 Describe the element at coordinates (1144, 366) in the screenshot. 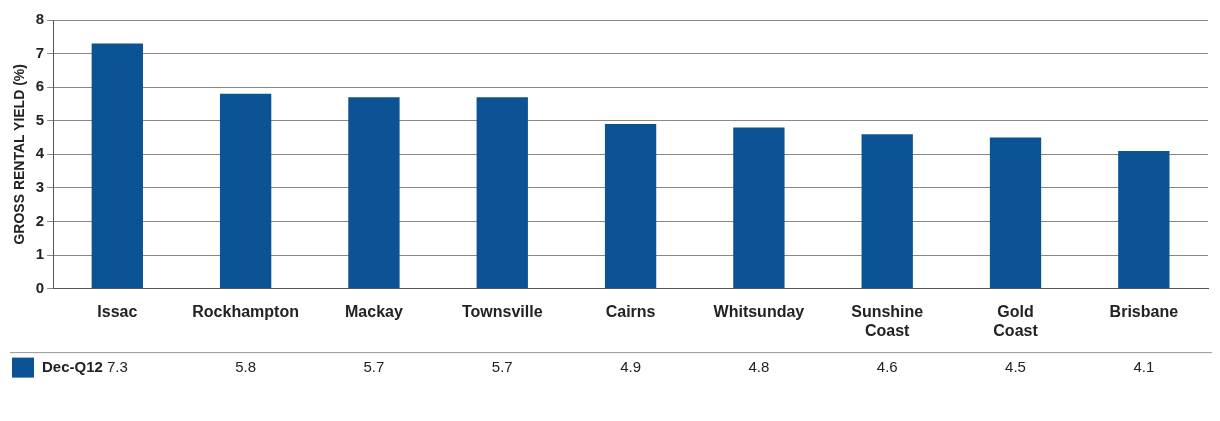

I see `data-label: 4.1` at that location.